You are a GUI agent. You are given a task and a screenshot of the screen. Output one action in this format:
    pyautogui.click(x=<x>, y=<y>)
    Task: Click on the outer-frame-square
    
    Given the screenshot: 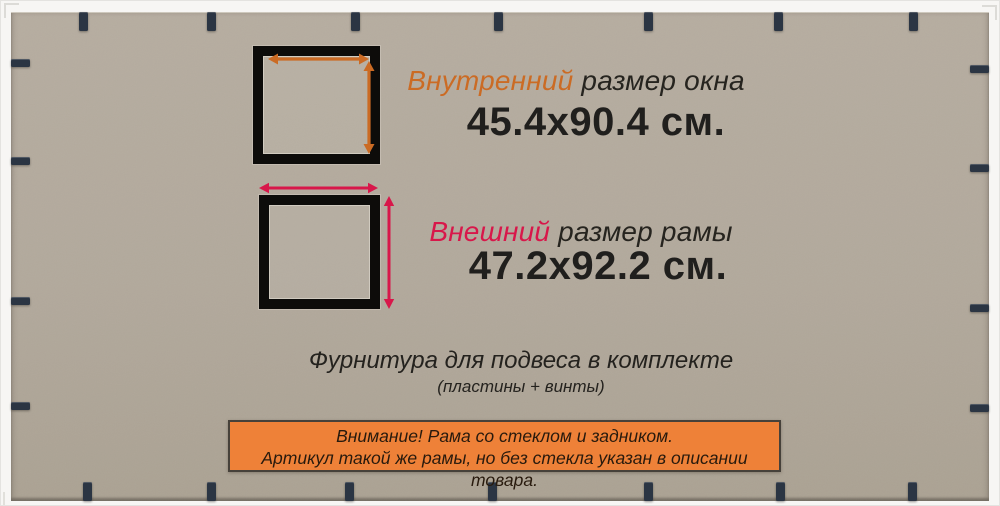 What is the action you would take?
    pyautogui.click(x=319, y=252)
    